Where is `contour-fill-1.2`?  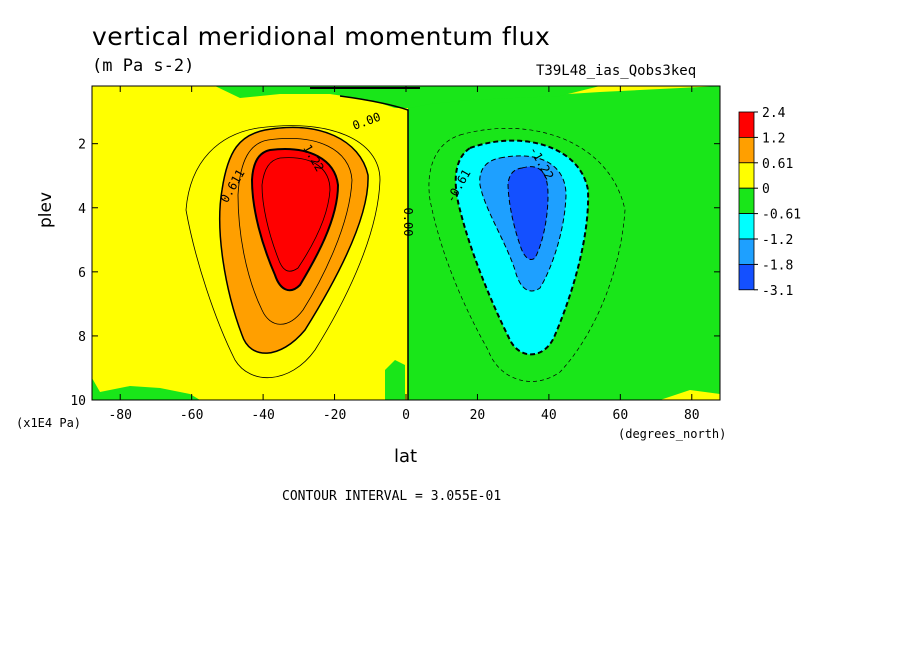
contour-fill-1.2 is located at coordinates (295, 220).